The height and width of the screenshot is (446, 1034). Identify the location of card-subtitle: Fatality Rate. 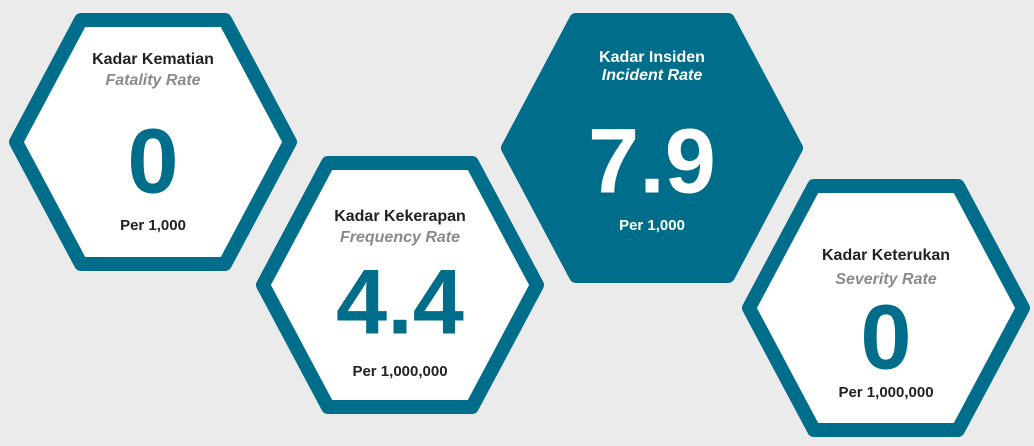
(152, 80).